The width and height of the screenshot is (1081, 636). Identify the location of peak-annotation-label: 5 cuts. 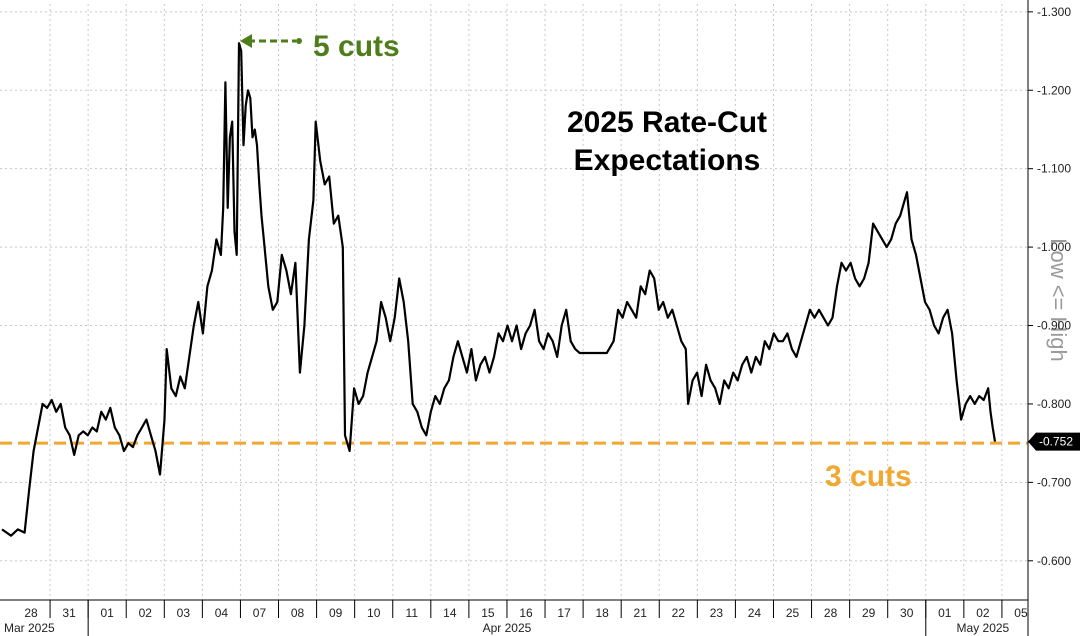
(356, 46).